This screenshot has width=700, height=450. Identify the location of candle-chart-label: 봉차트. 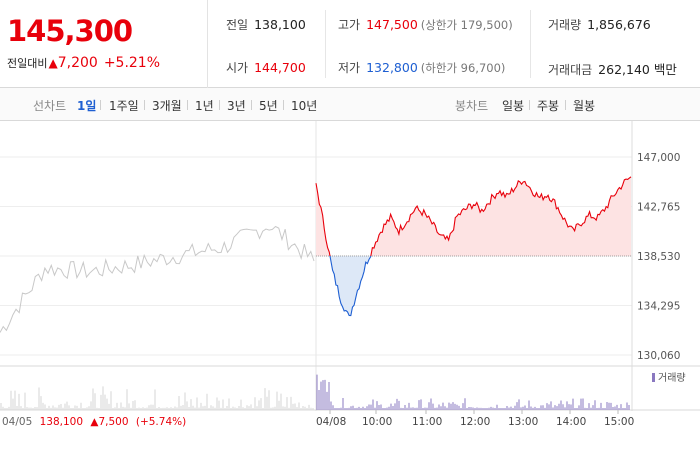
(472, 106).